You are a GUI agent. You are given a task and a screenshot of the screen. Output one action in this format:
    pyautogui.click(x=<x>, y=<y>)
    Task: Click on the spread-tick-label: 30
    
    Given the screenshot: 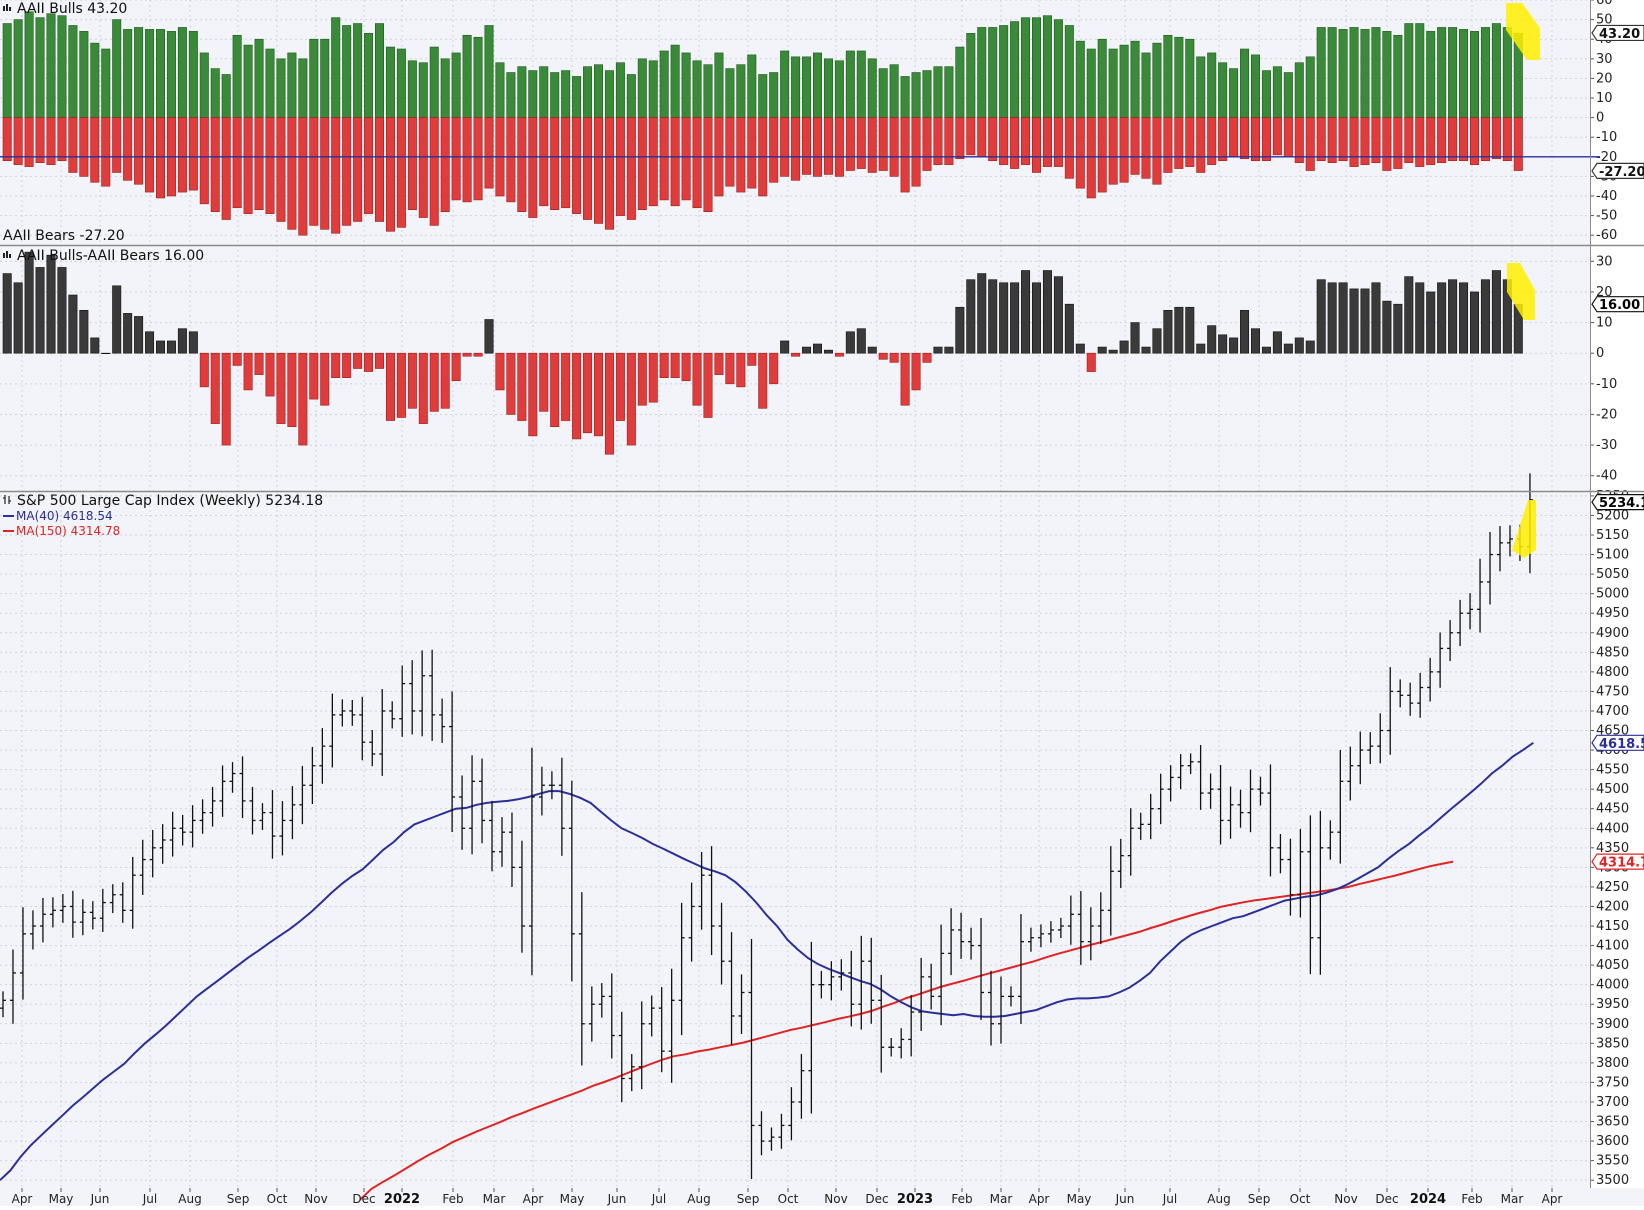 What is the action you would take?
    pyautogui.click(x=1604, y=261)
    